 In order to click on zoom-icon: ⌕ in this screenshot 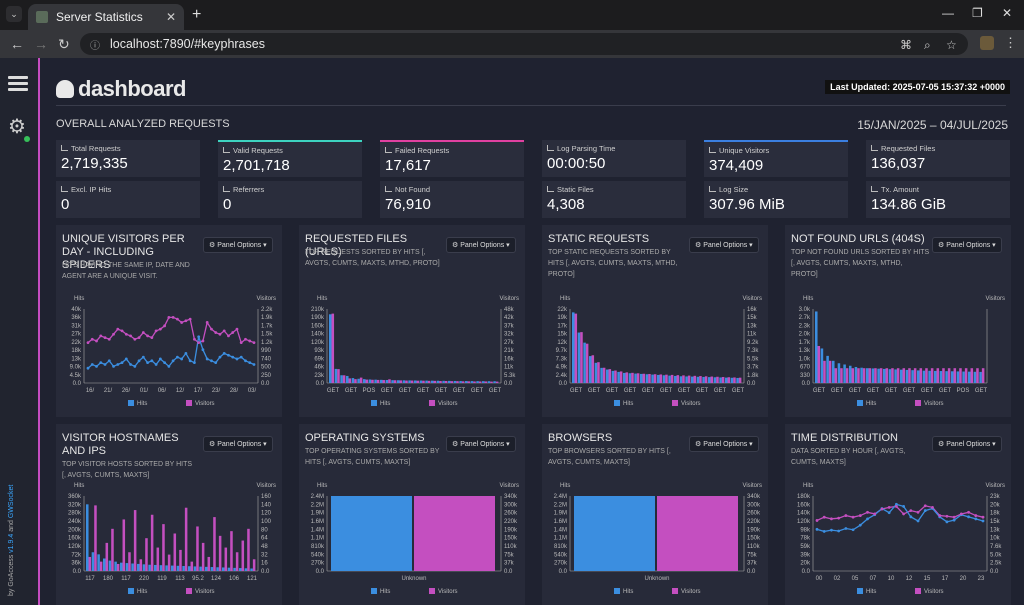, I will do `click(927, 45)`.